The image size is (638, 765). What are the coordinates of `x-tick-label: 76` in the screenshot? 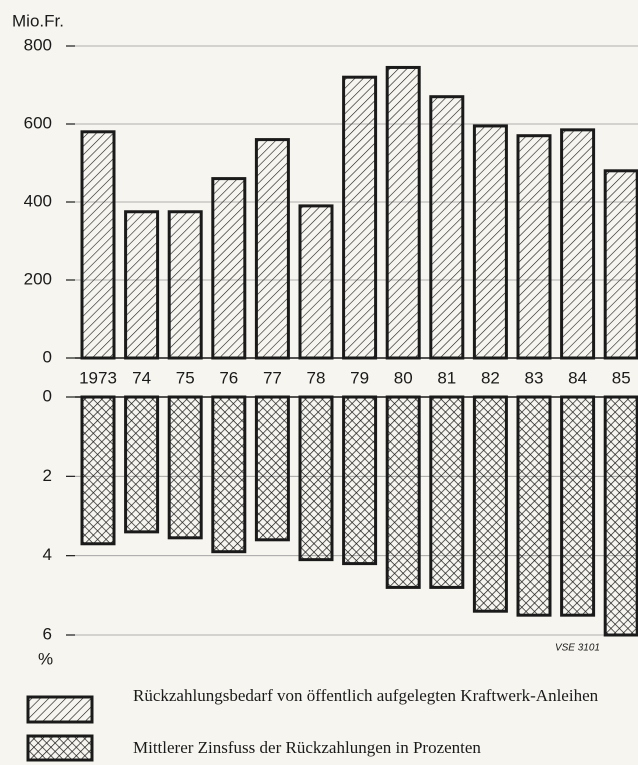 It's located at (228, 377).